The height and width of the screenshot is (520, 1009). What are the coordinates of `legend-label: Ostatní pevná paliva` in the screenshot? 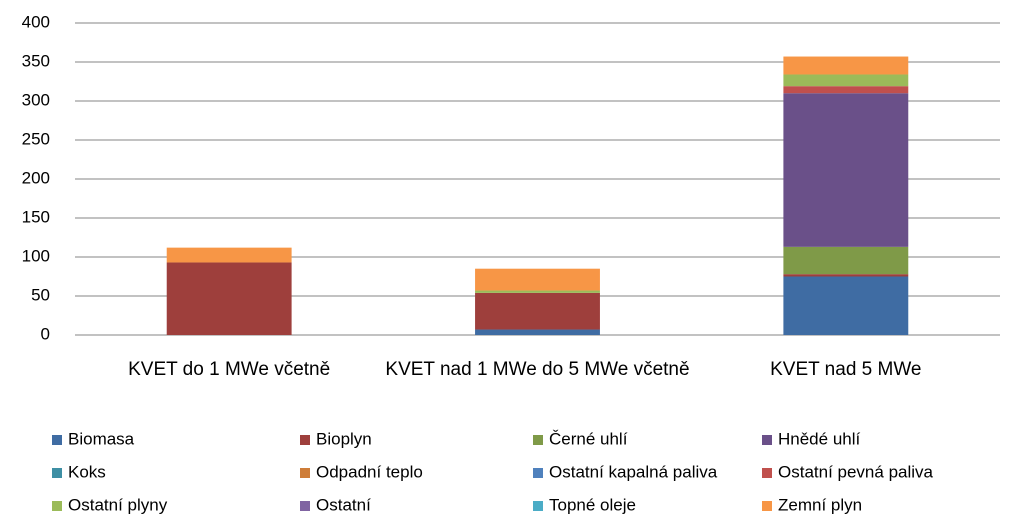 It's located at (856, 471).